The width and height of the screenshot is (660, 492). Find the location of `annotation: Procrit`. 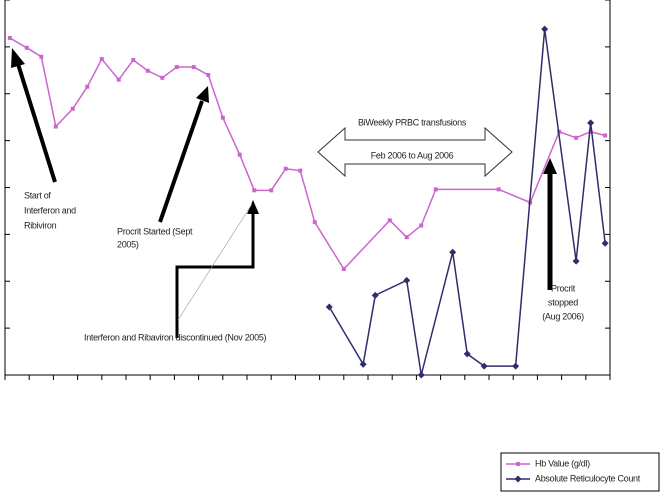

annotation: Procrit is located at coordinates (563, 288).